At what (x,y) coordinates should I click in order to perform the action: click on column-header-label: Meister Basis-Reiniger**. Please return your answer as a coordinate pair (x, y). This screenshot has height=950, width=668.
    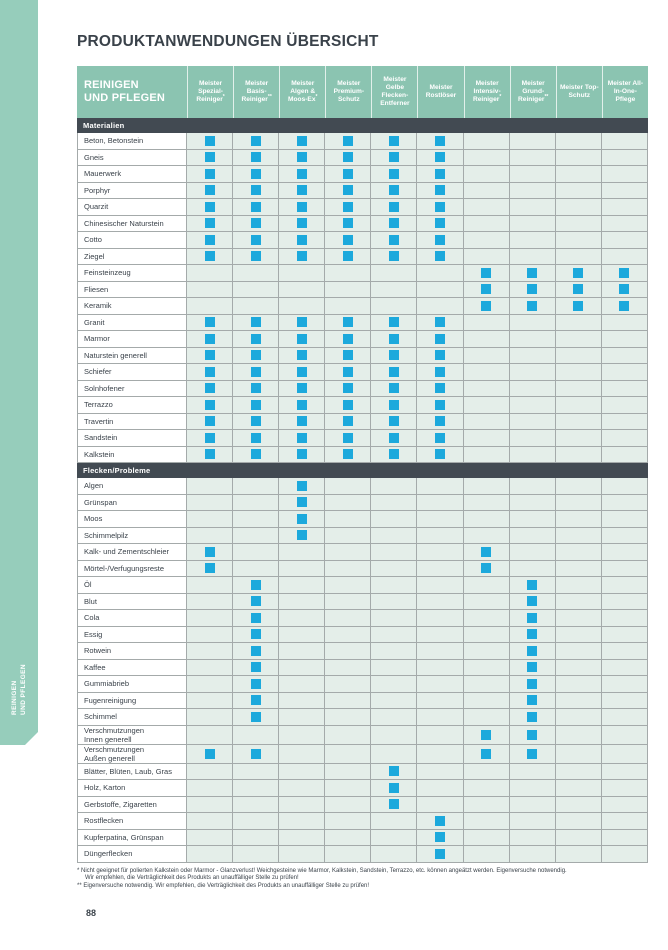
    Looking at the image, I should click on (256, 91).